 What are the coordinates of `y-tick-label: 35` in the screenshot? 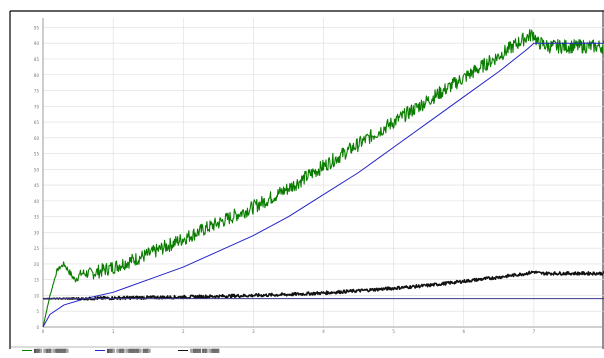 It's located at (37, 217).